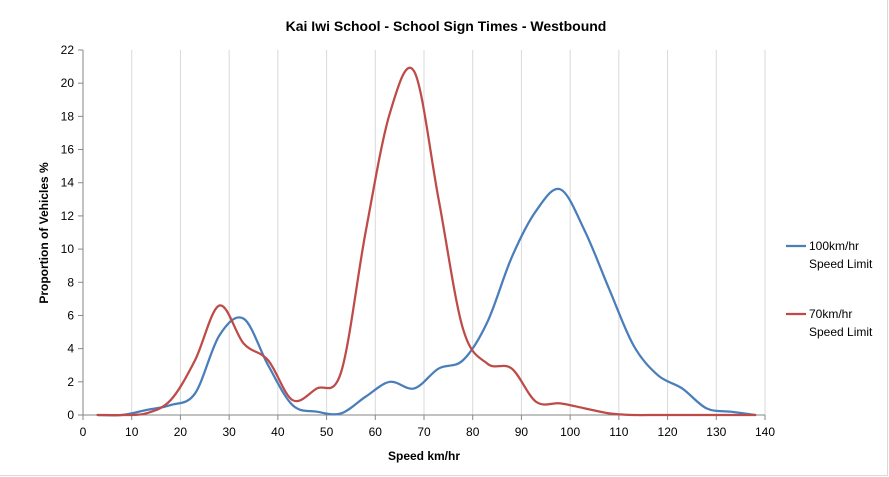 This screenshot has width=889, height=477. I want to click on y-tick-label: 20, so click(68, 83).